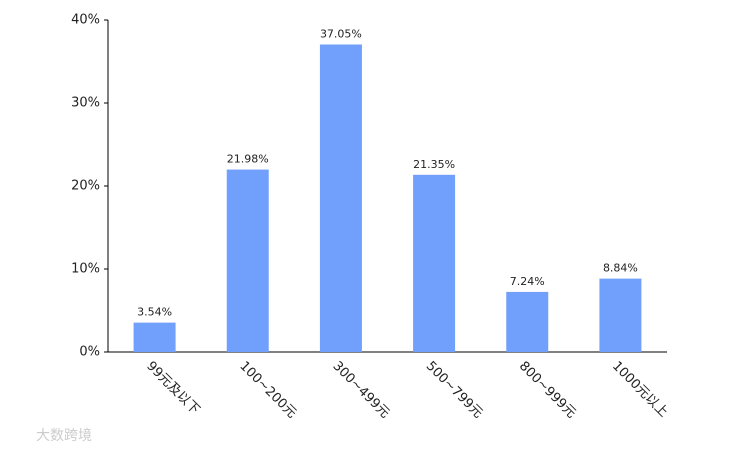  I want to click on value-label: 3.54%, so click(154, 312).